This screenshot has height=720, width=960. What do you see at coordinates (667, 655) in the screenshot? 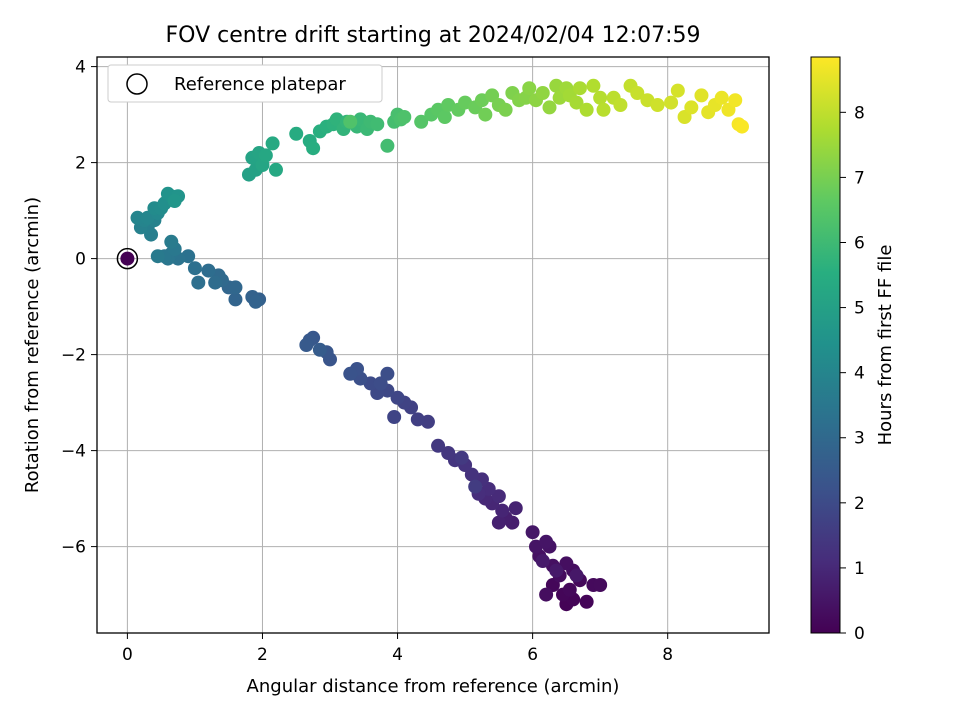
I see `x-tick-label: 8` at bounding box center [667, 655].